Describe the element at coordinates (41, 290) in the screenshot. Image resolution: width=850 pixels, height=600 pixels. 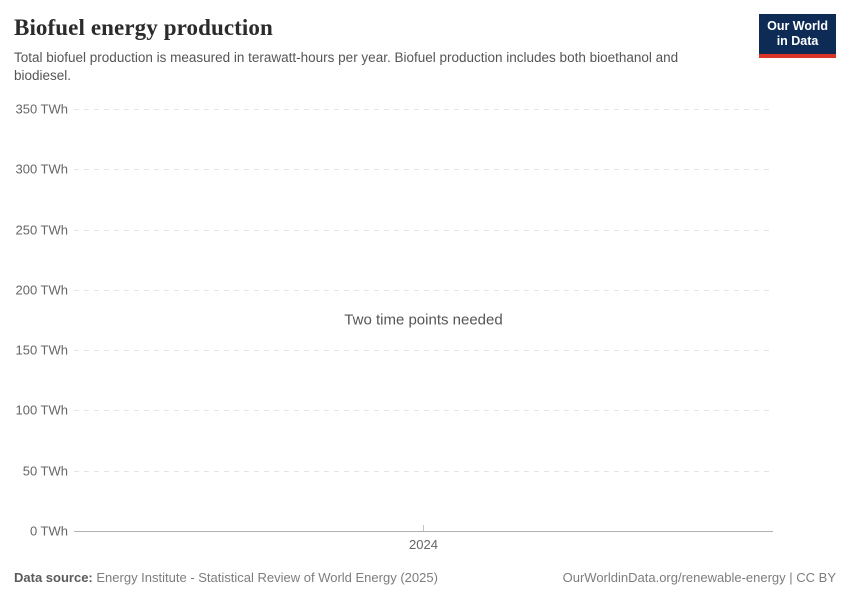
I see `y-axis-tick-label: 200 TWh` at that location.